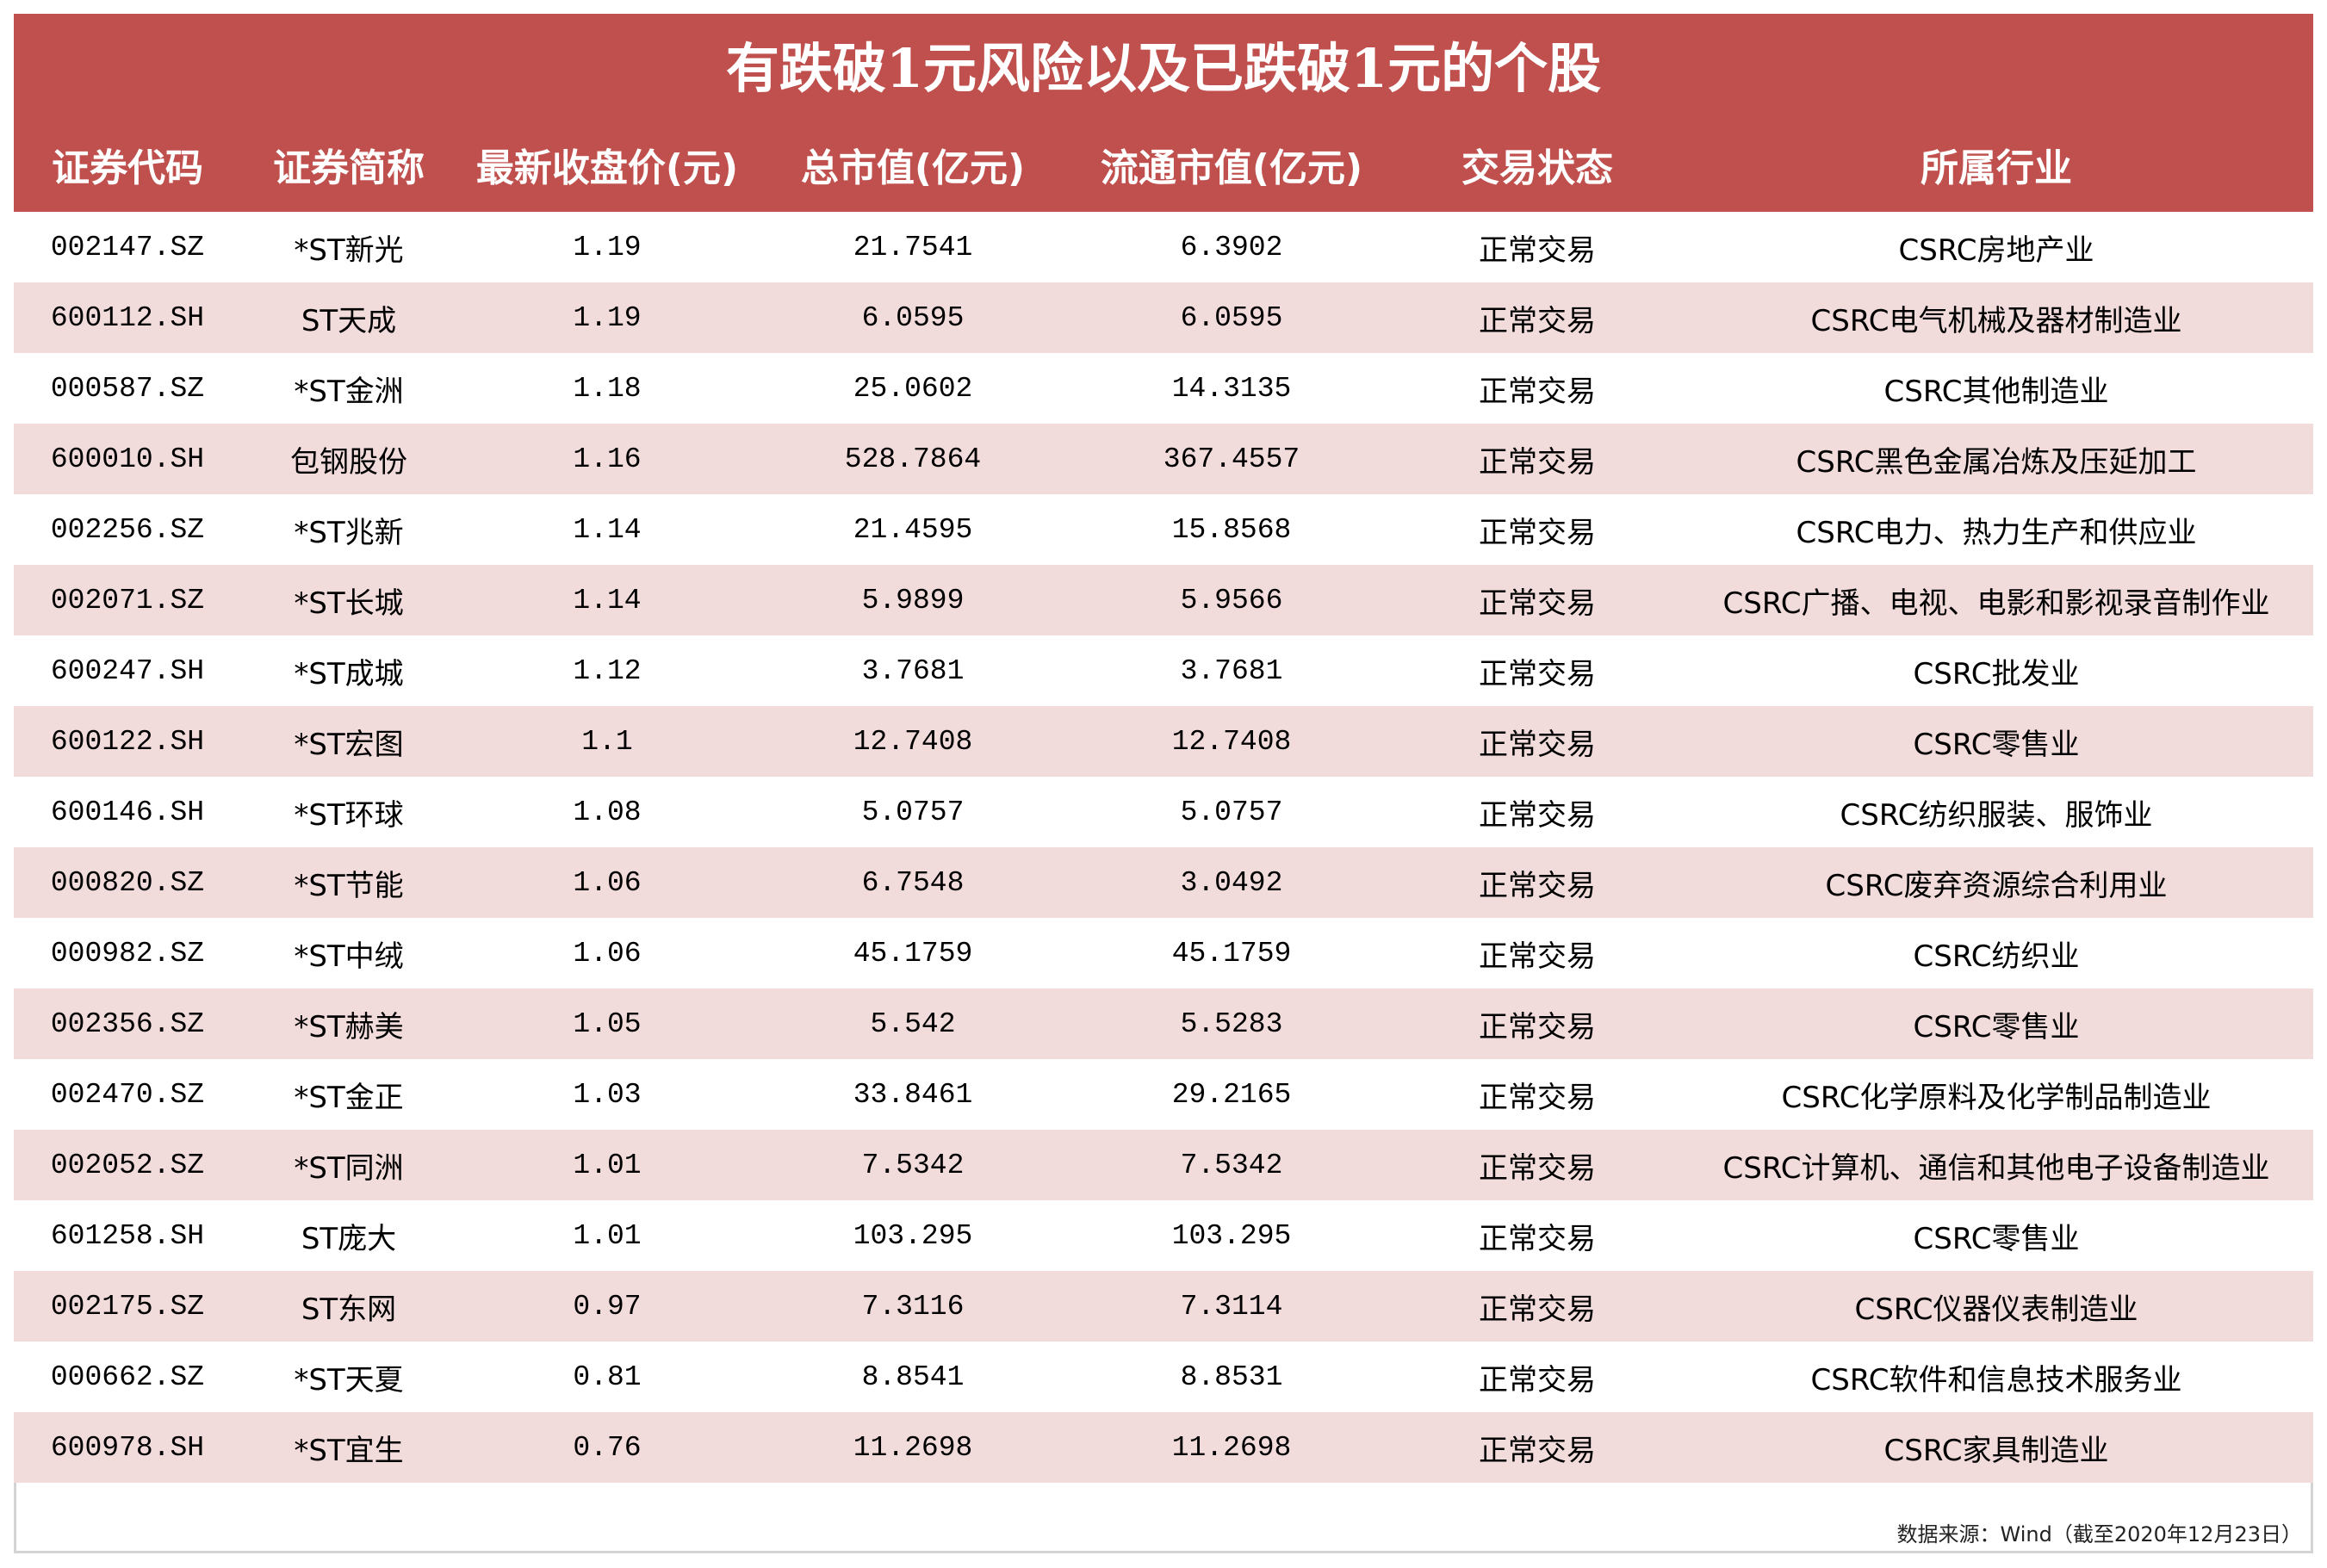 This screenshot has height=1568, width=2327. Describe the element at coordinates (1996, 532) in the screenshot. I see `cell-industry: CSRC电力、热力生产和供应业` at that location.